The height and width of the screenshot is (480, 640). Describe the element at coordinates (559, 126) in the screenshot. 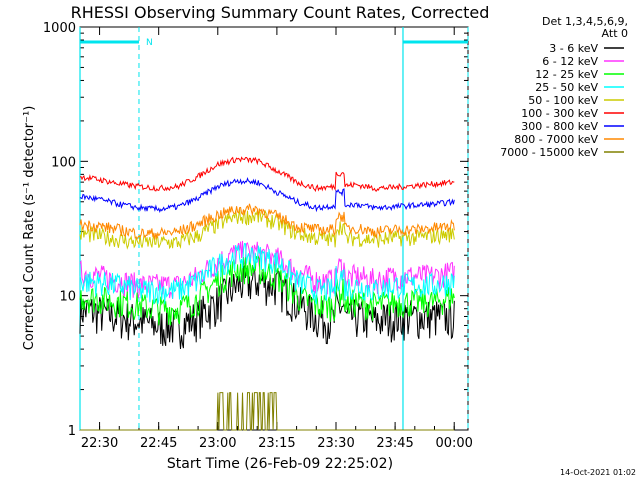

I see `legend-label-6: 300 - 800 keV` at that location.